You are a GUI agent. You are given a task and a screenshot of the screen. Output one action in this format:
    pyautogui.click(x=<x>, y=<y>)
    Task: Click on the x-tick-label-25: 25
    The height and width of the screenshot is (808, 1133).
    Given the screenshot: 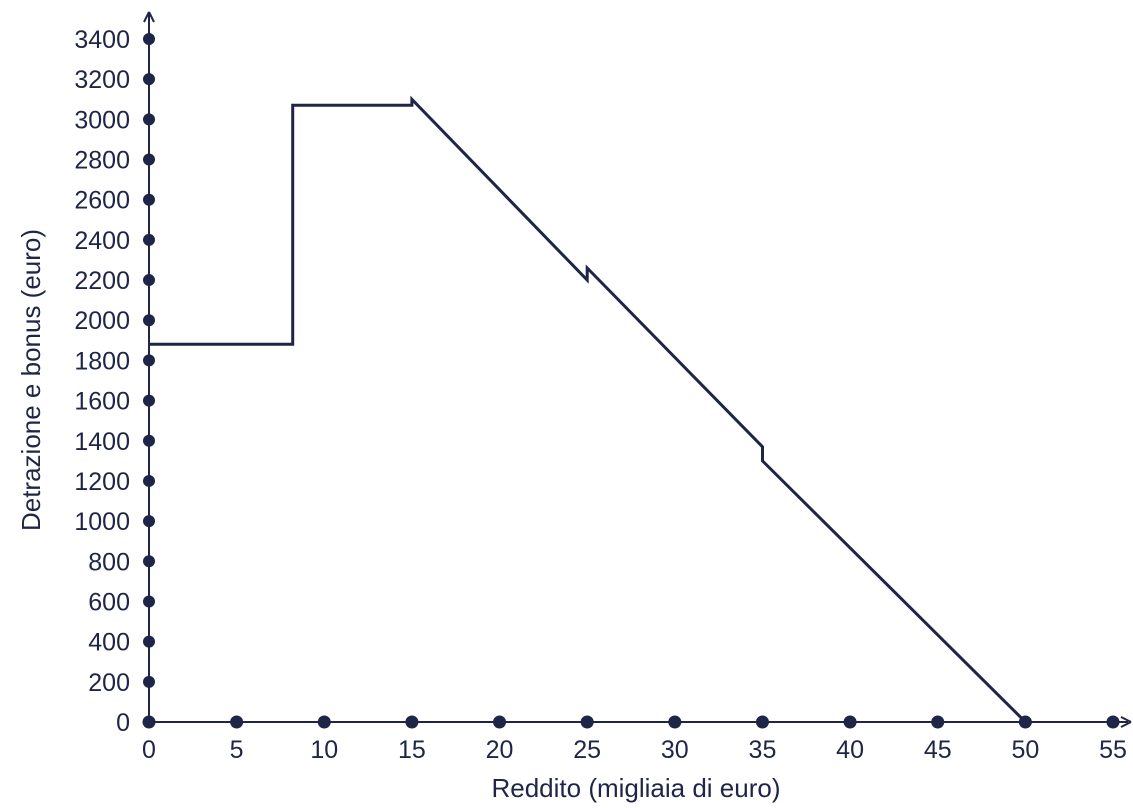 What is the action you would take?
    pyautogui.click(x=587, y=750)
    